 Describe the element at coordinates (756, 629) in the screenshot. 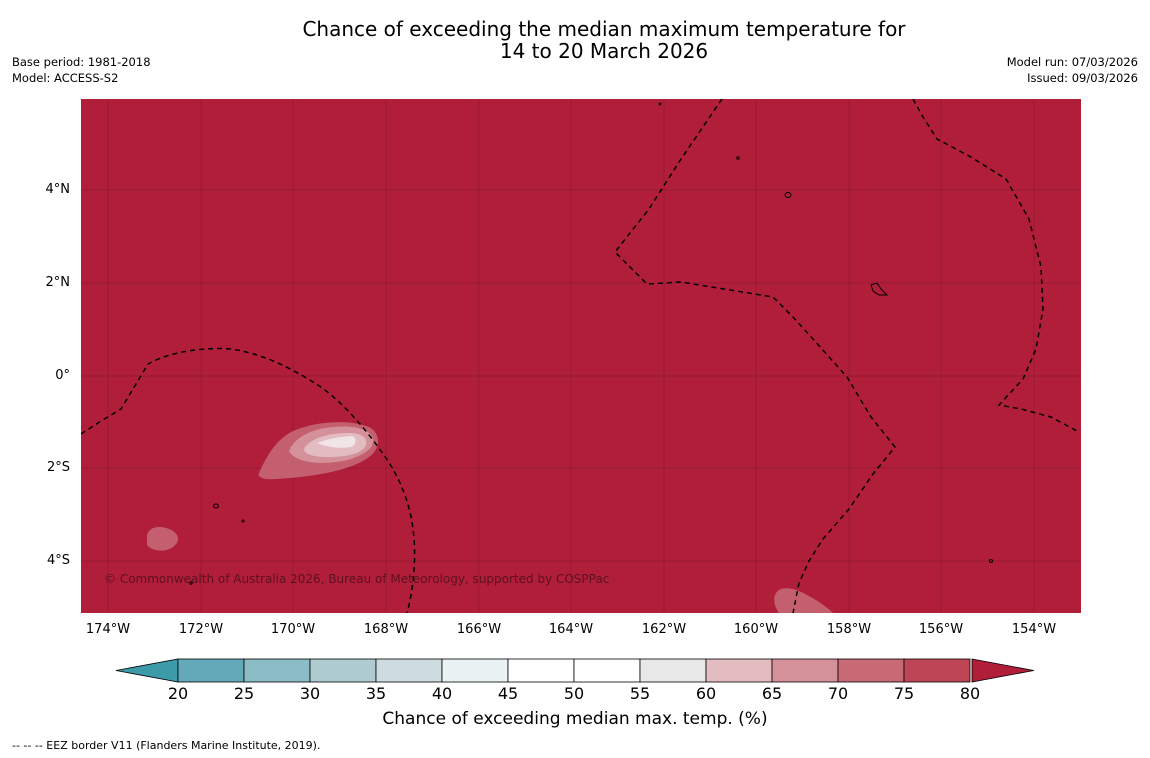

I see `lon-label-160w: 160°W` at that location.